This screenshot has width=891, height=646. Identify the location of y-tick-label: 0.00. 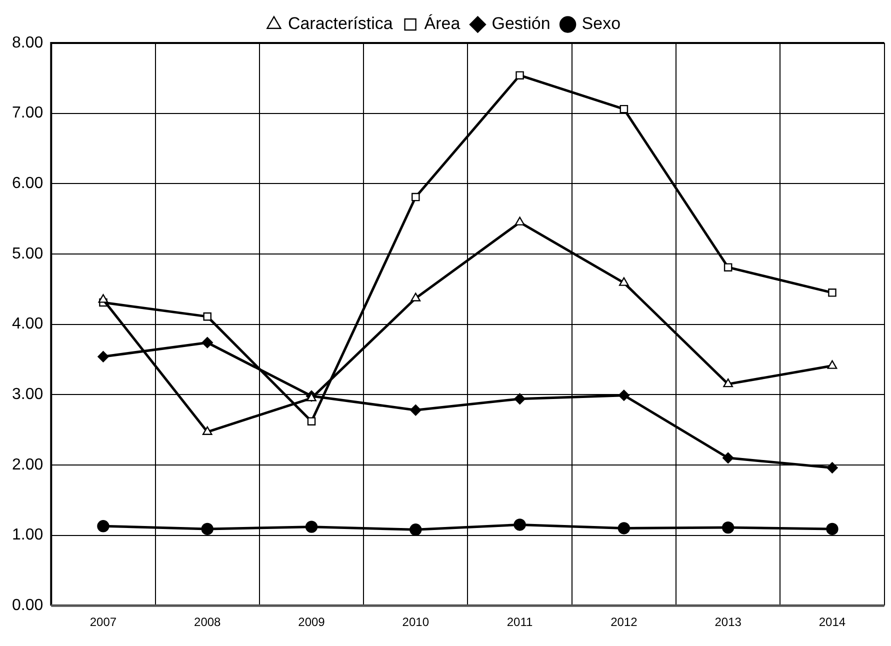
(28, 605).